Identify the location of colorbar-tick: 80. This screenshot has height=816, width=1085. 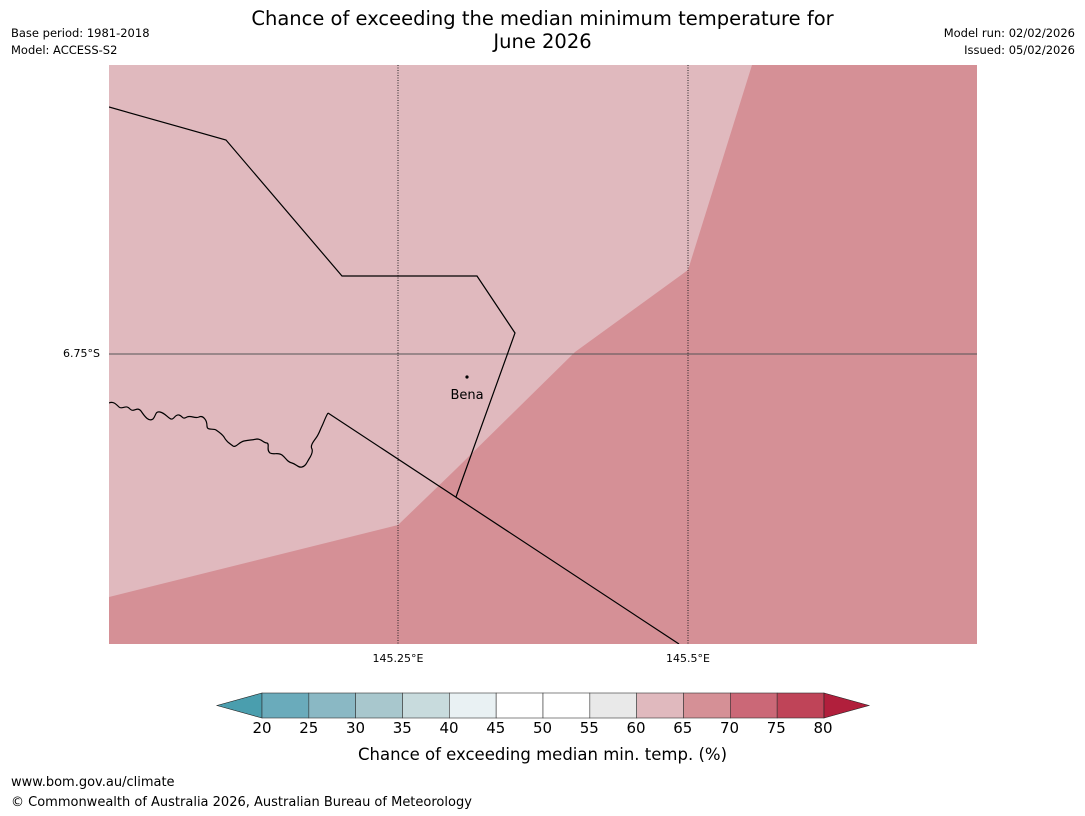
(823, 728).